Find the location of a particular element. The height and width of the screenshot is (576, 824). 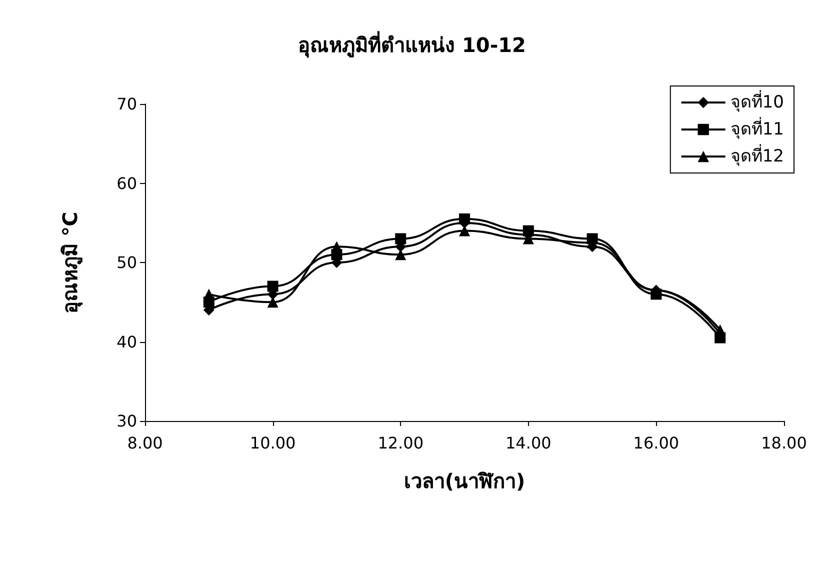

x-tick-label: 10.00 is located at coordinates (273, 443).